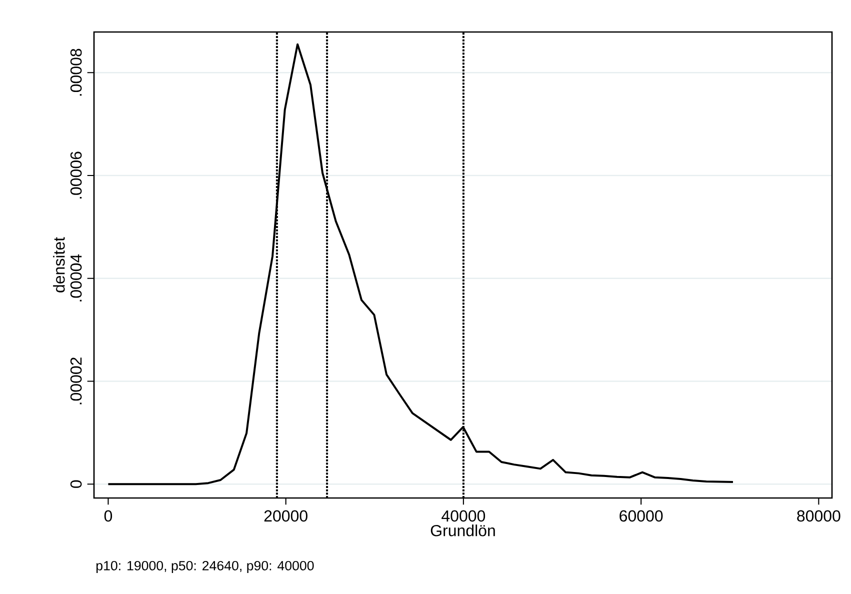 Image resolution: width=851 pixels, height=594 pixels. Describe the element at coordinates (76, 484) in the screenshot. I see `y-tick-label: 0` at that location.